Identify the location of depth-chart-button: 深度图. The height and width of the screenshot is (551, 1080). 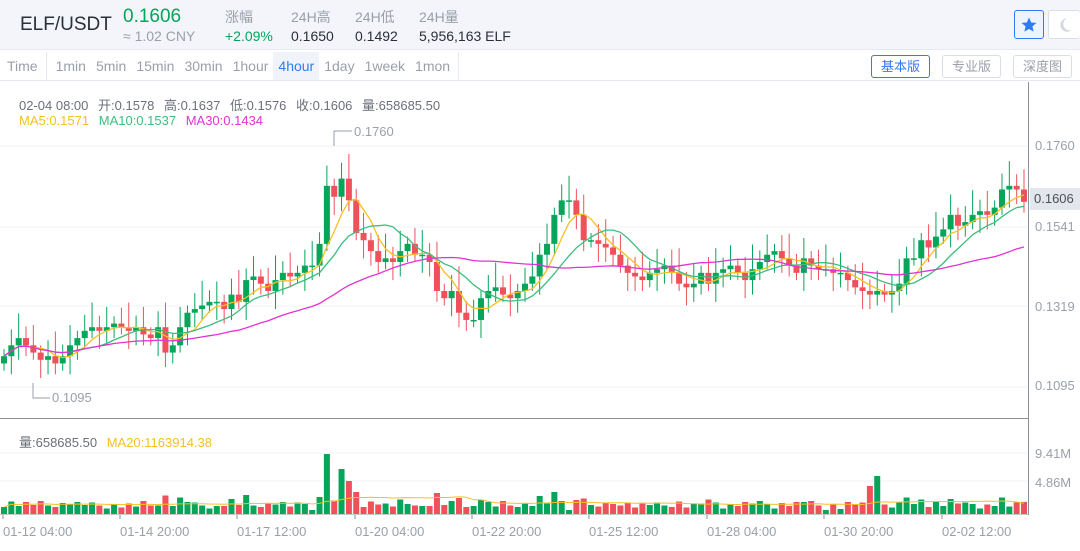
(1043, 66).